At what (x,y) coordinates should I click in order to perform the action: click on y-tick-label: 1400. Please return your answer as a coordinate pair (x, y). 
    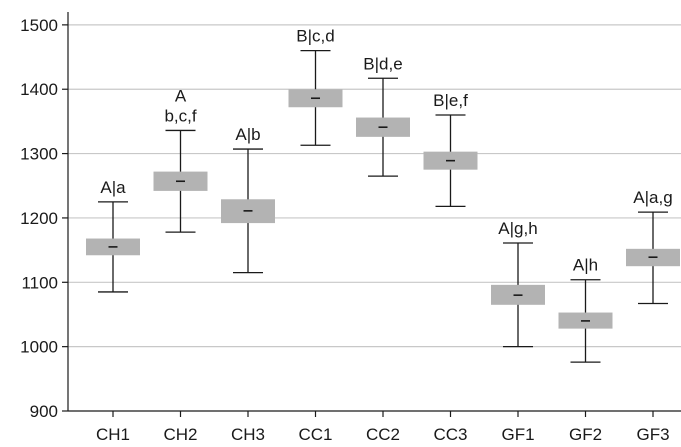
    Looking at the image, I should click on (39, 89).